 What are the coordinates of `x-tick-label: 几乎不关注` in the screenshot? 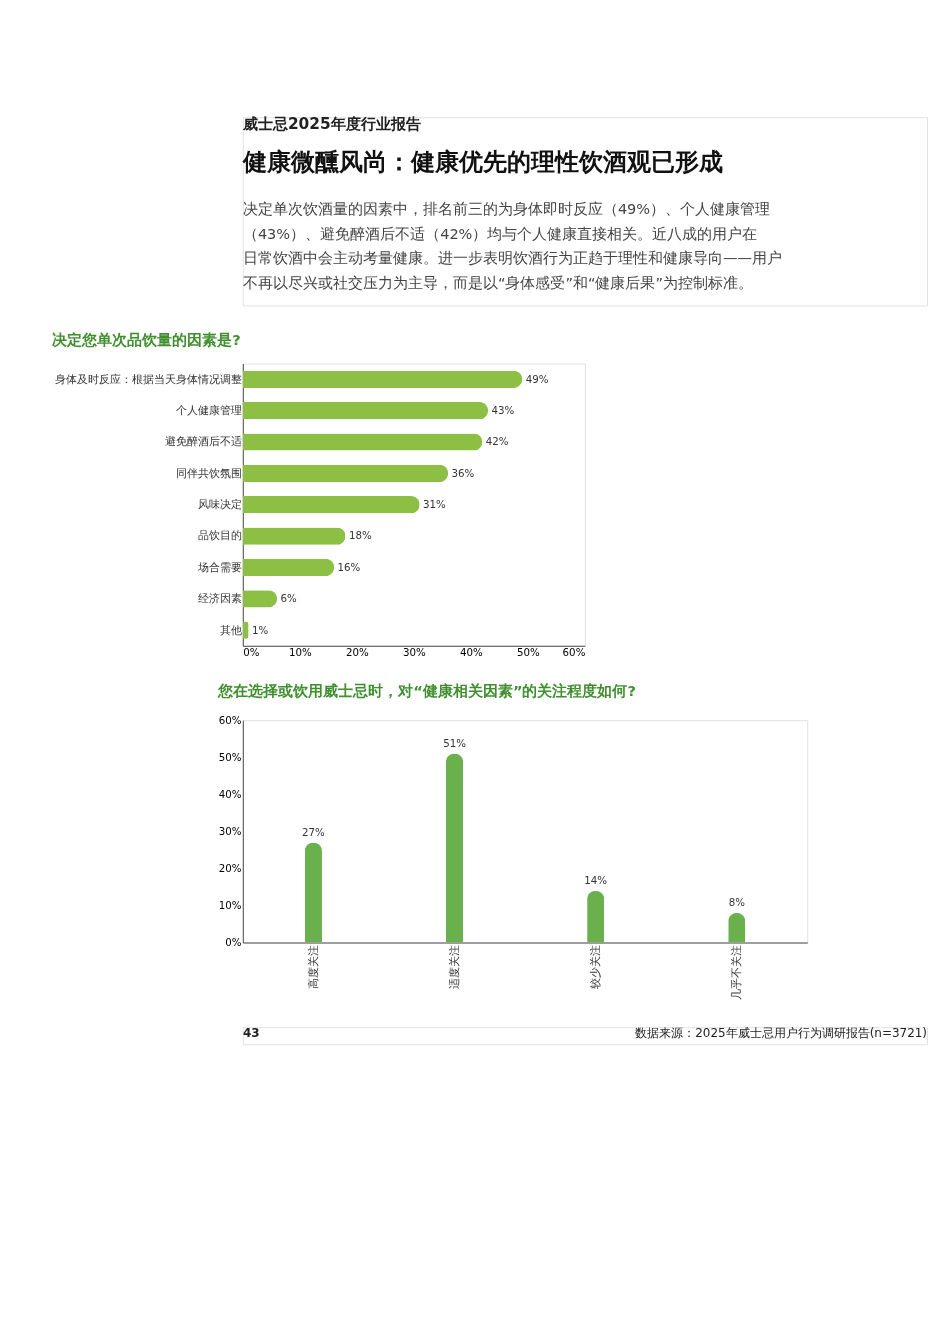 It's located at (737, 972).